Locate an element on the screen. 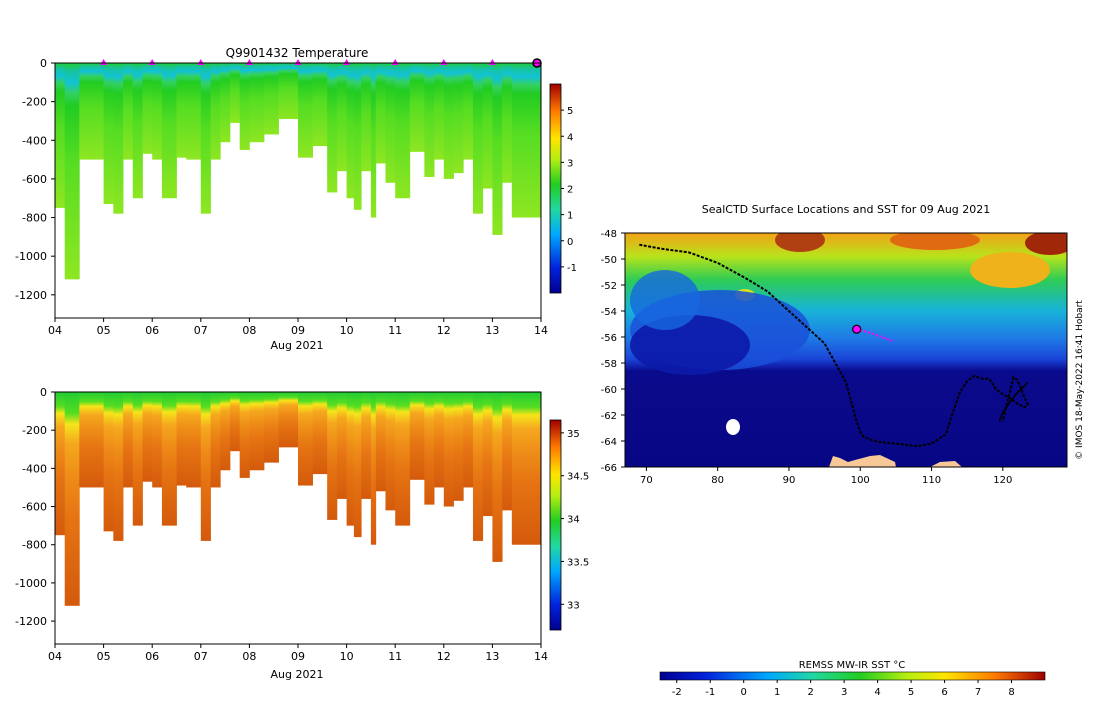 The height and width of the screenshot is (704, 1100). colorbar-tick-label: 34.5 is located at coordinates (578, 477).